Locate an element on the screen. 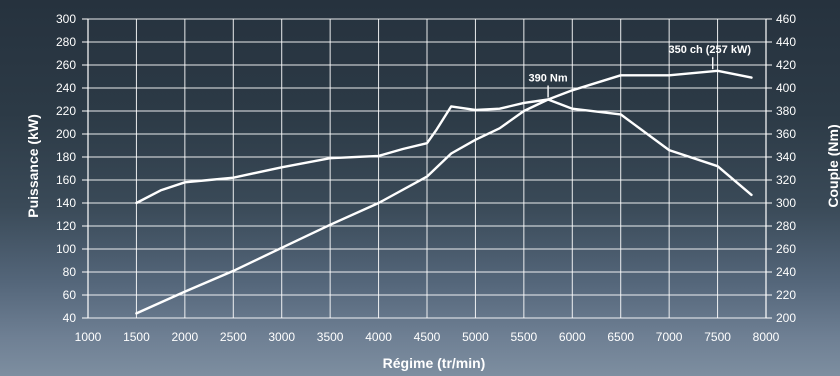 Image resolution: width=840 pixels, height=376 pixels. y-left-tick-label: 80 is located at coordinates (70, 272).